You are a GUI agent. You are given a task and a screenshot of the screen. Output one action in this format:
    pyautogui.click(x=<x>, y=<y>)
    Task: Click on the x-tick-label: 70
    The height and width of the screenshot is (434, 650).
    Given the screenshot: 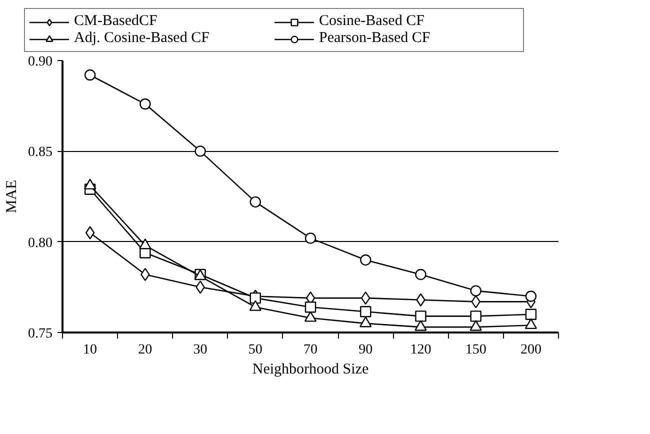 What is the action you would take?
    pyautogui.click(x=311, y=350)
    